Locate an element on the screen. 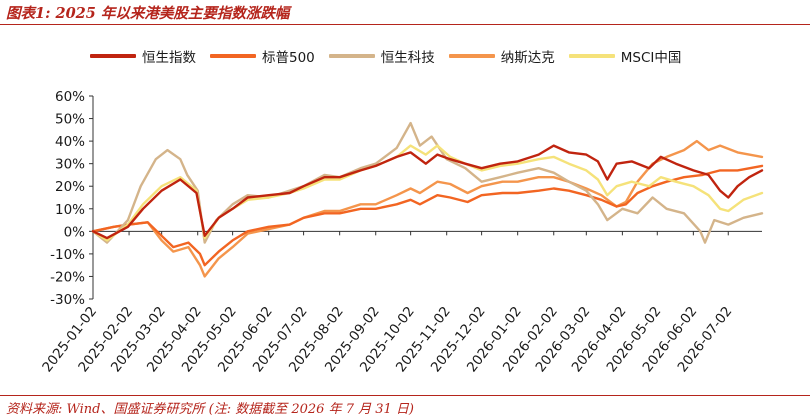  legend-item-sp500: 标普500 is located at coordinates (262, 56).